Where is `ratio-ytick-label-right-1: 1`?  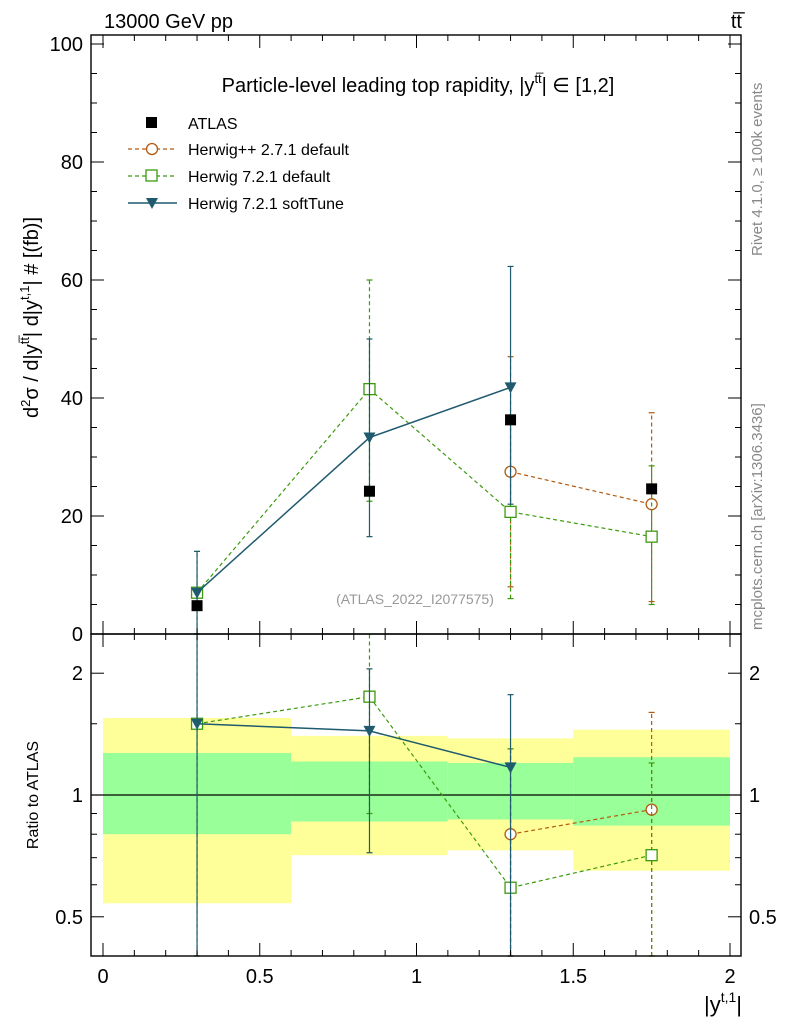
ratio-ytick-label-right-1: 1 is located at coordinates (754, 796).